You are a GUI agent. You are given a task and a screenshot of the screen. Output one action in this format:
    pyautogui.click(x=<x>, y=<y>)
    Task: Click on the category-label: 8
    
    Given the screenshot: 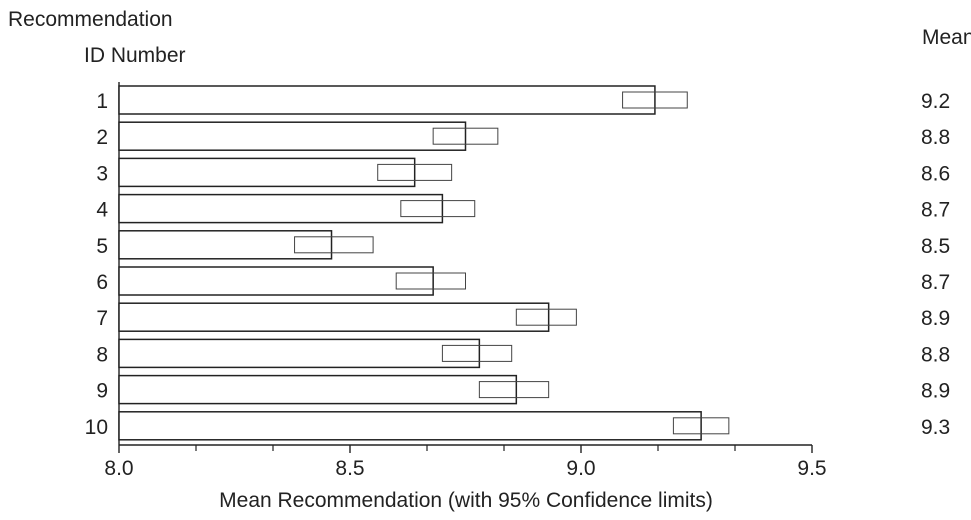 What is the action you would take?
    pyautogui.click(x=102, y=354)
    